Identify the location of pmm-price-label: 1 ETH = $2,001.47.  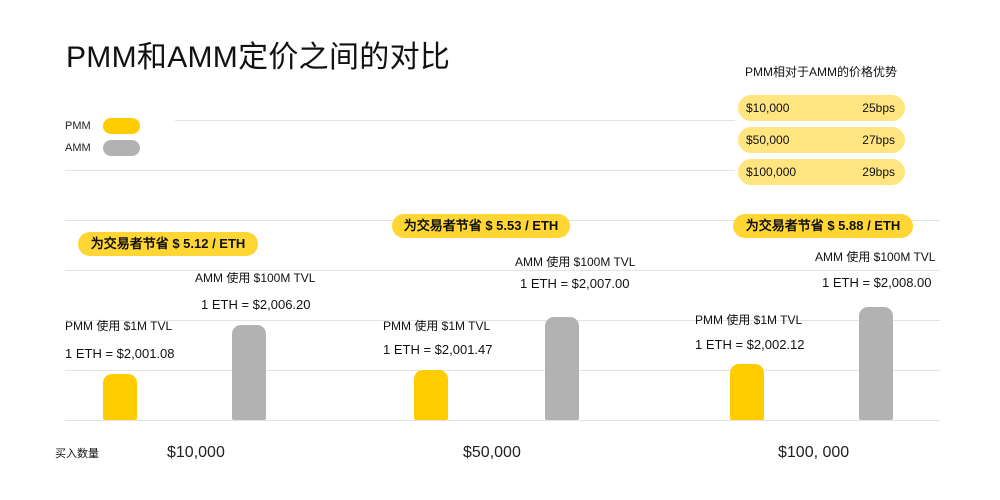
(438, 349).